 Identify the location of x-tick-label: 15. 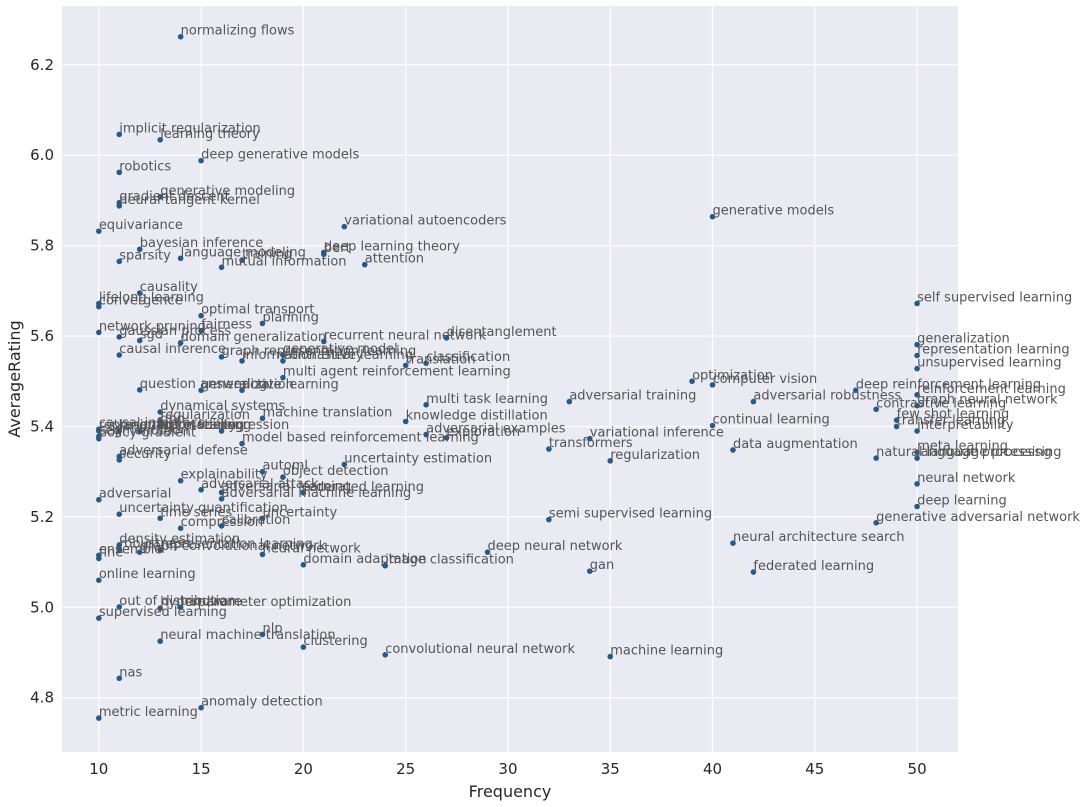
(201, 769).